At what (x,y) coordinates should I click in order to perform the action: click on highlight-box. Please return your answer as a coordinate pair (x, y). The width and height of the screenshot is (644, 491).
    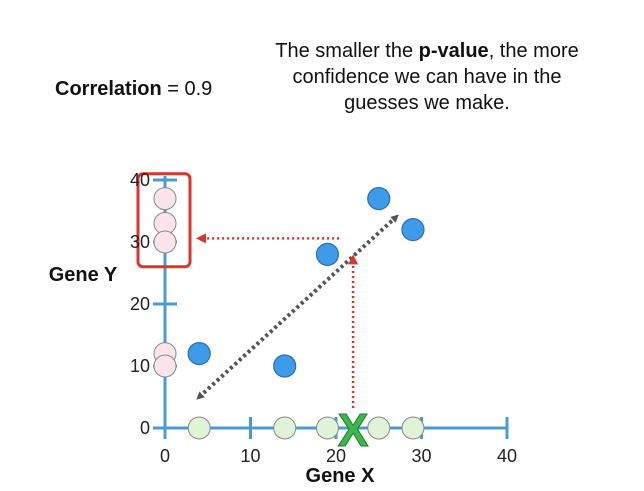
    Looking at the image, I should click on (164, 220).